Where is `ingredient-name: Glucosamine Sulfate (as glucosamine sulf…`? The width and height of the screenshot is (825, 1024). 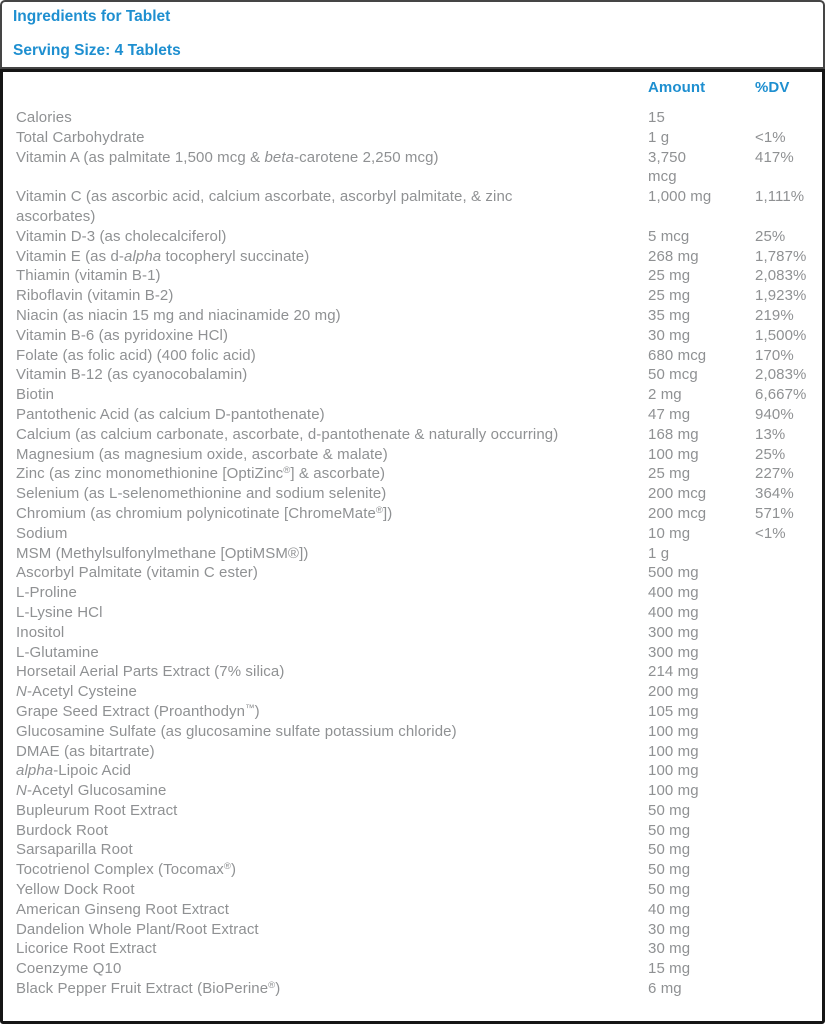 ingredient-name: Glucosamine Sulfate (as glucosamine sulf… is located at coordinates (236, 731).